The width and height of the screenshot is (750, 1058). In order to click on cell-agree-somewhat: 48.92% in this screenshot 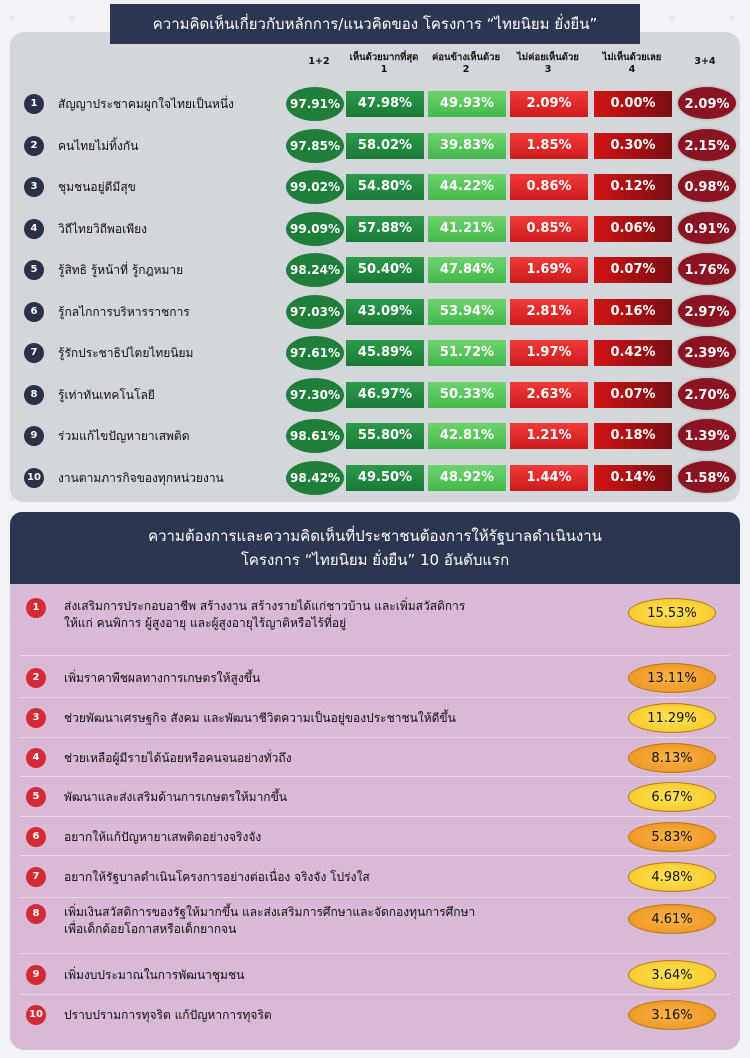, I will do `click(467, 477)`.